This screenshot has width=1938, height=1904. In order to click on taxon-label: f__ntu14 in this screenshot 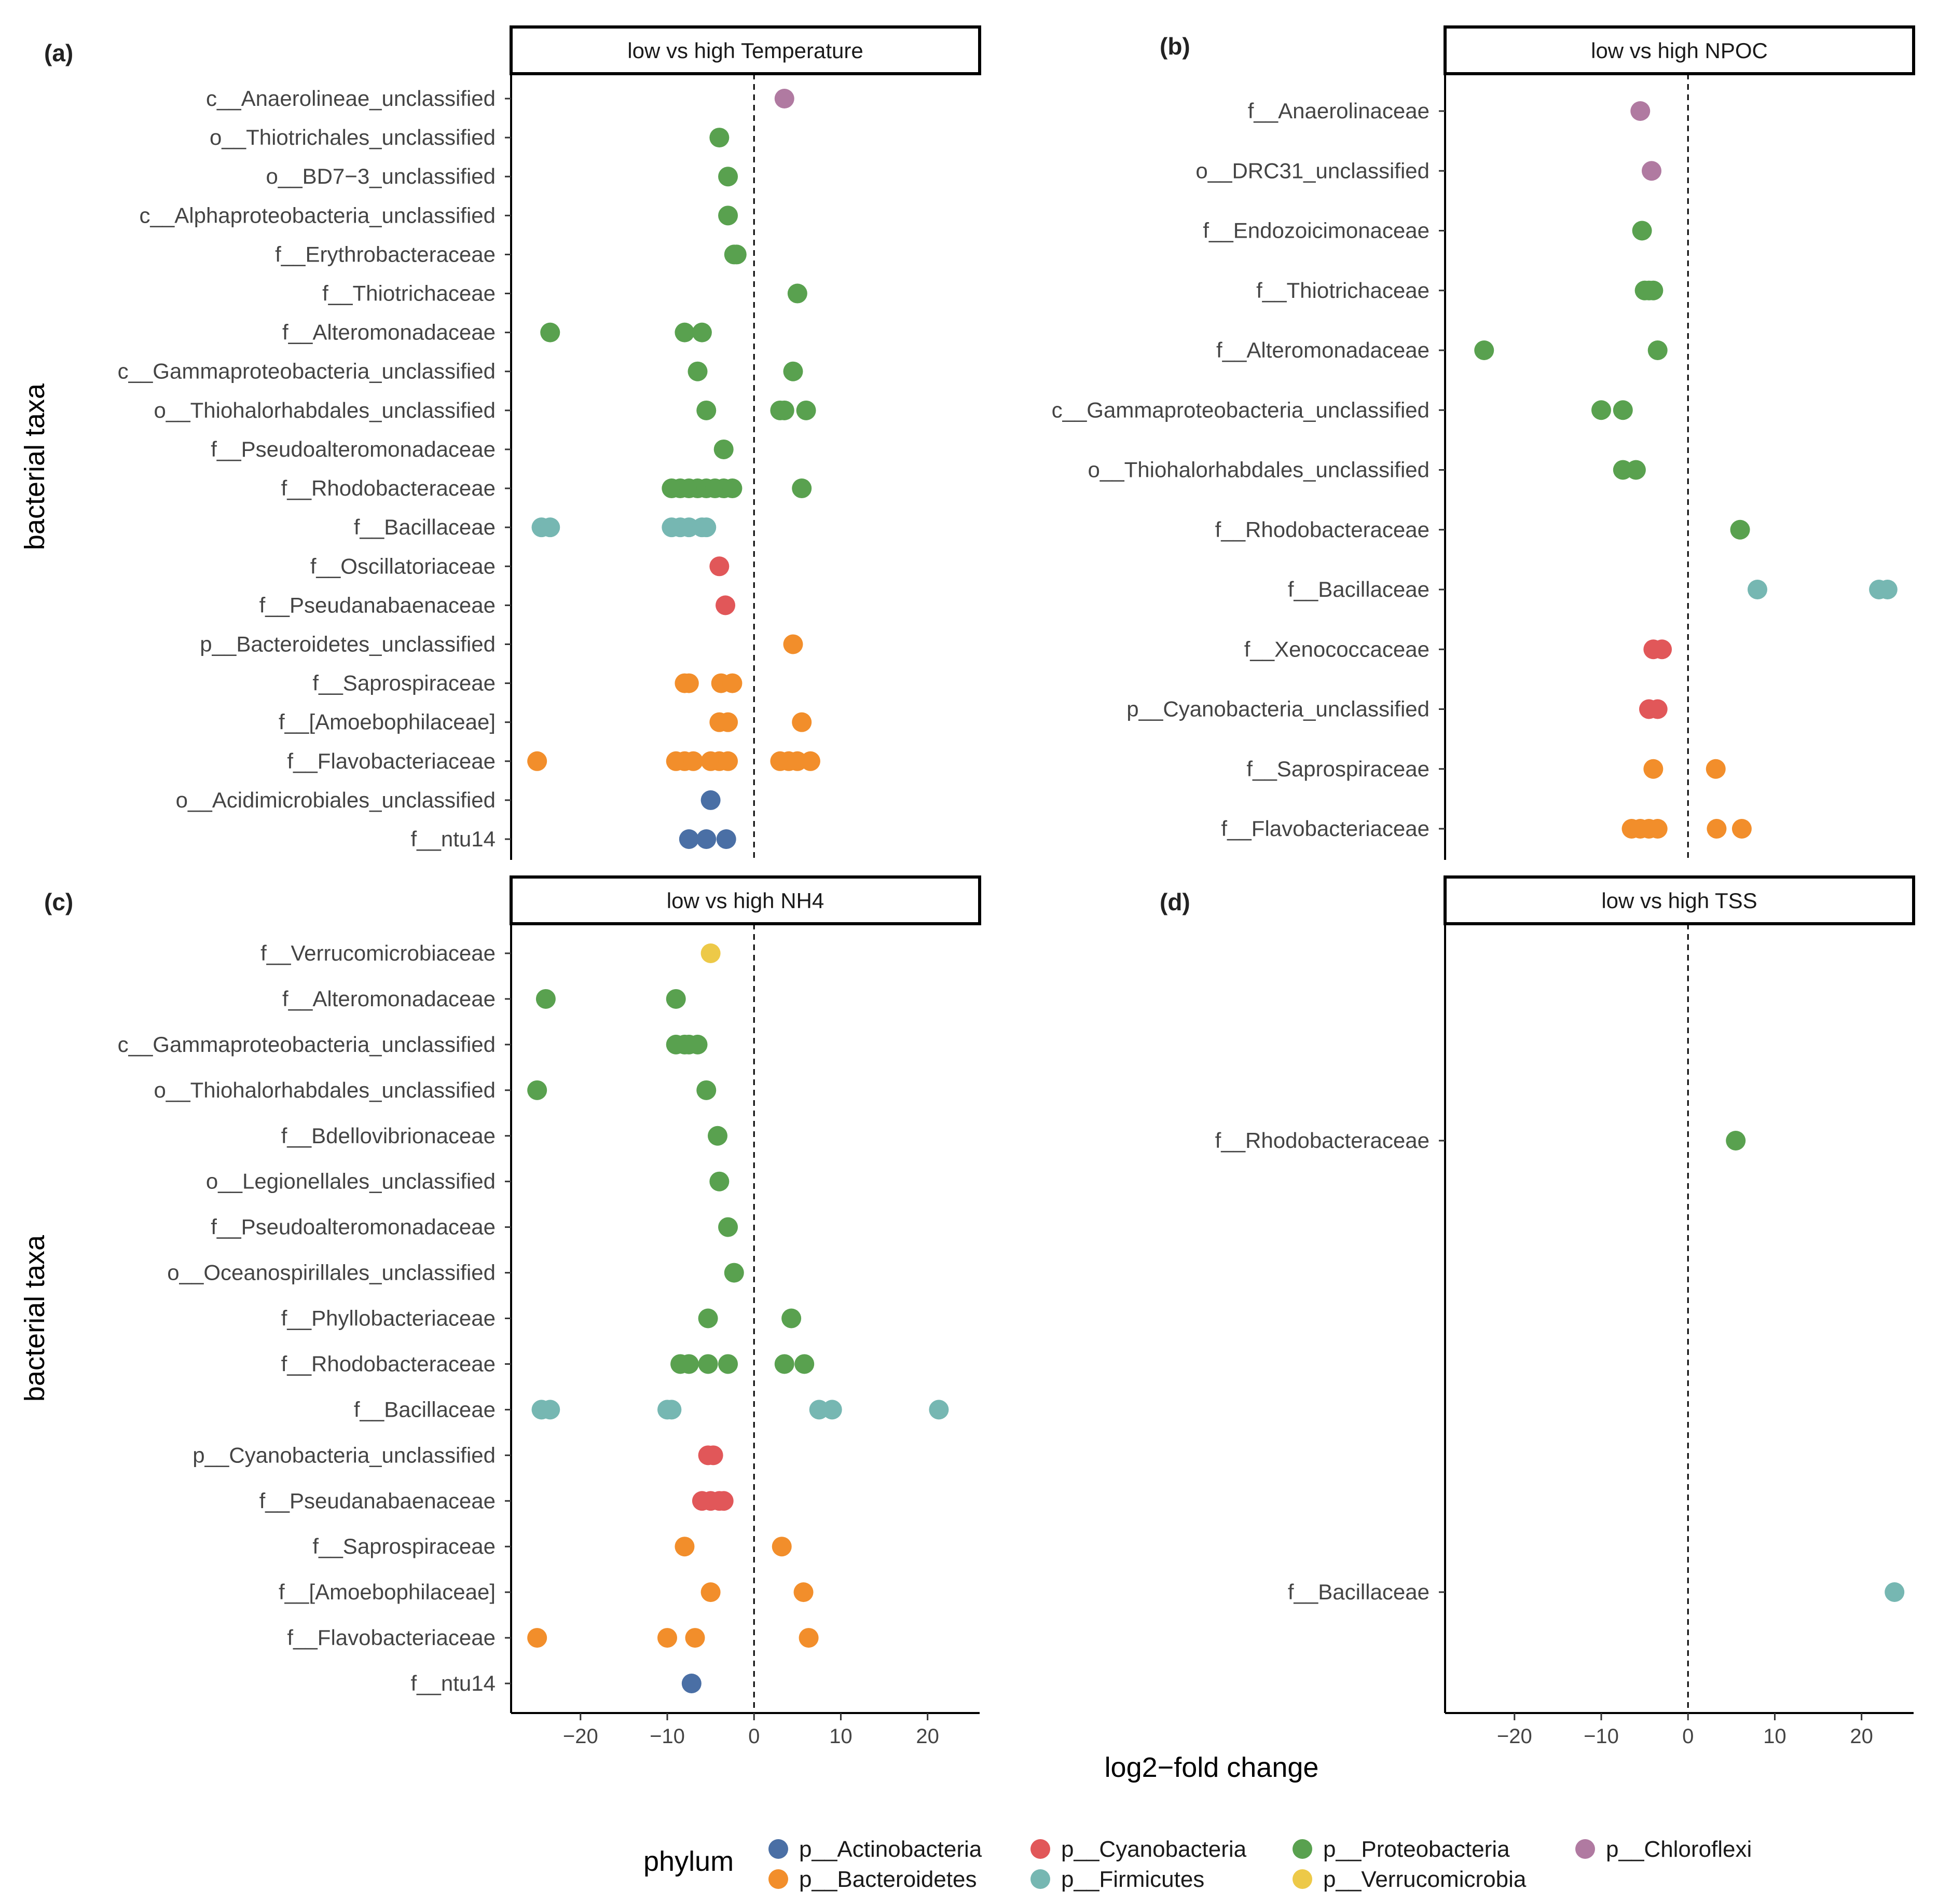, I will do `click(453, 839)`.